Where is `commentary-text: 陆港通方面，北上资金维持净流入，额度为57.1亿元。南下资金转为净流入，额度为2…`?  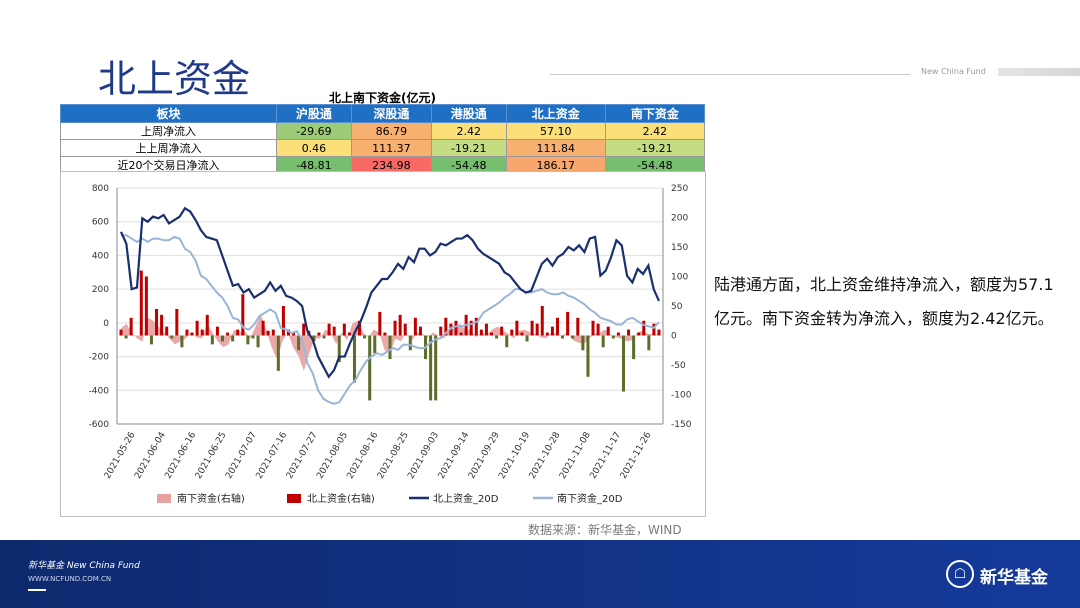 commentary-text: 陆港通方面，北上资金维持净流入，额度为57.1亿元。南下资金转为净流入，额度为2… is located at coordinates (884, 301).